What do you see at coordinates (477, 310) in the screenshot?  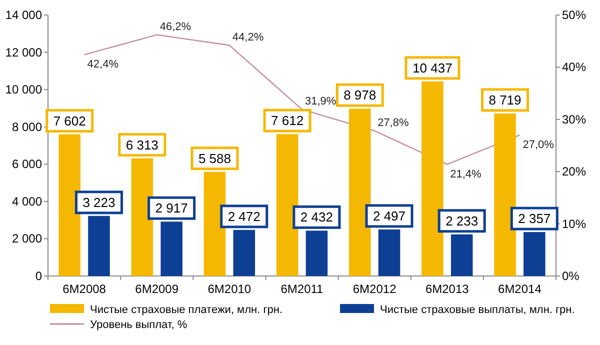 I see `legend-label: Чистые страховые выплаты, млн. грн.` at bounding box center [477, 310].